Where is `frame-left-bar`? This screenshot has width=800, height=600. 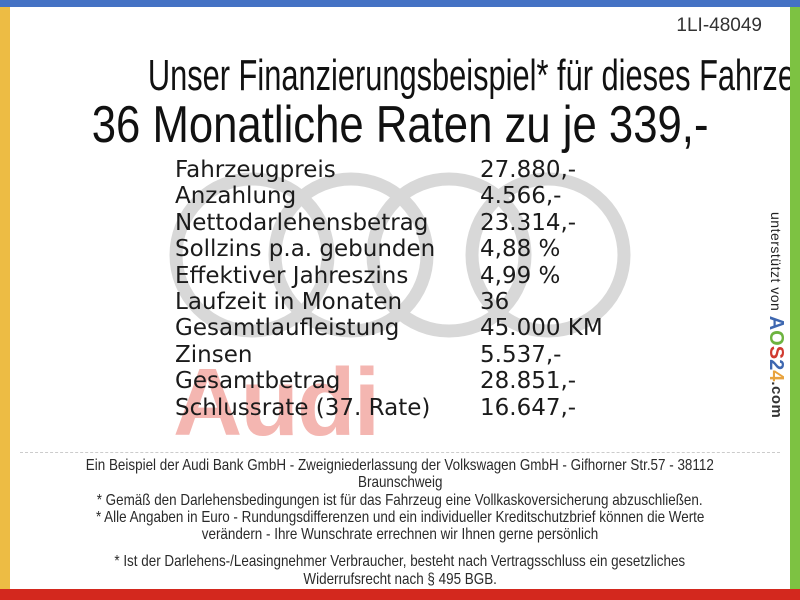
frame-left-bar is located at coordinates (5, 298).